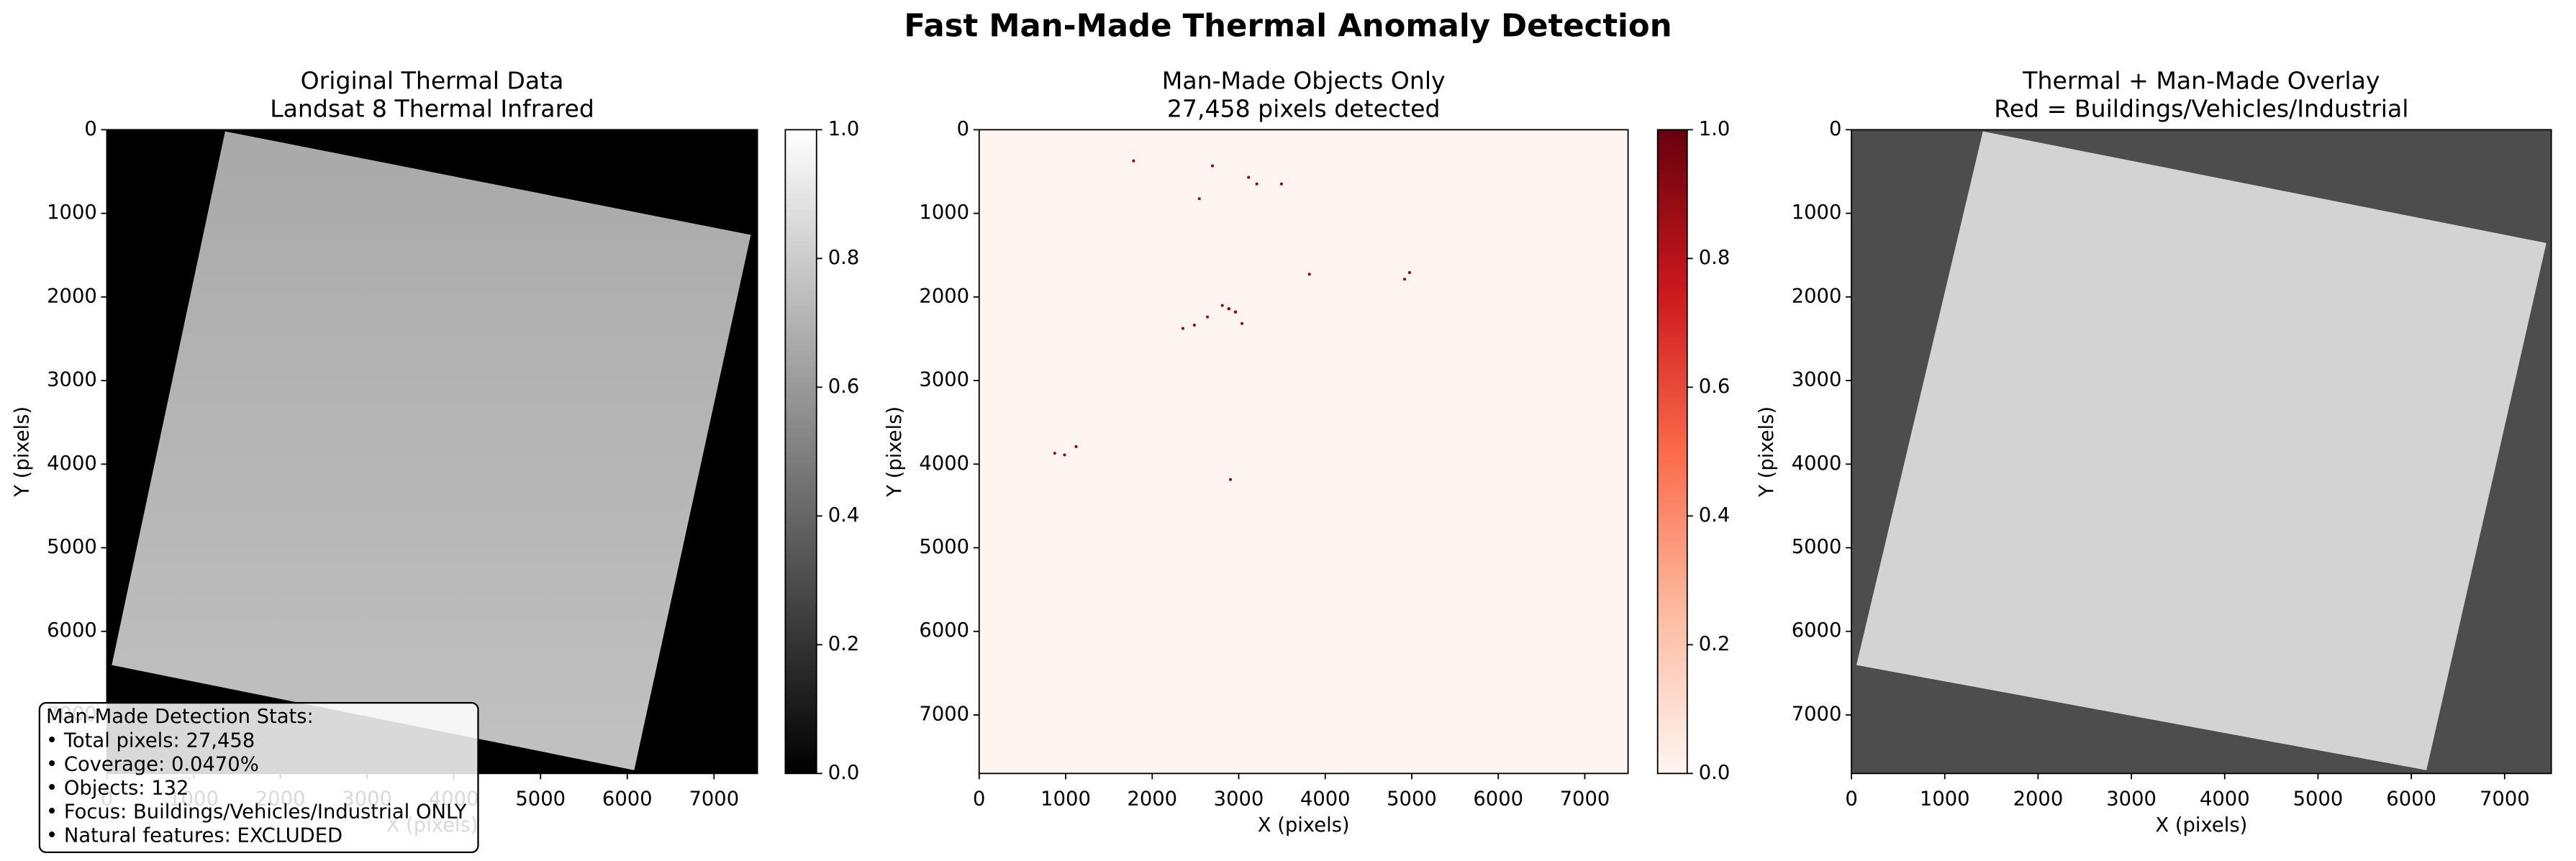 The height and width of the screenshot is (861, 2576). I want to click on stats-box-frame, so click(258, 778).